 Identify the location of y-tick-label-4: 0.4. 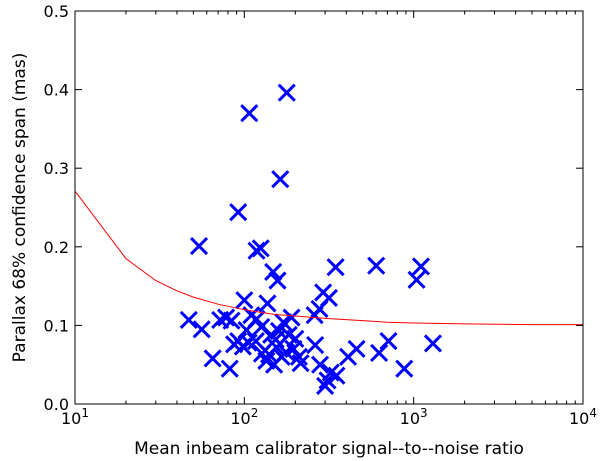
(56, 90).